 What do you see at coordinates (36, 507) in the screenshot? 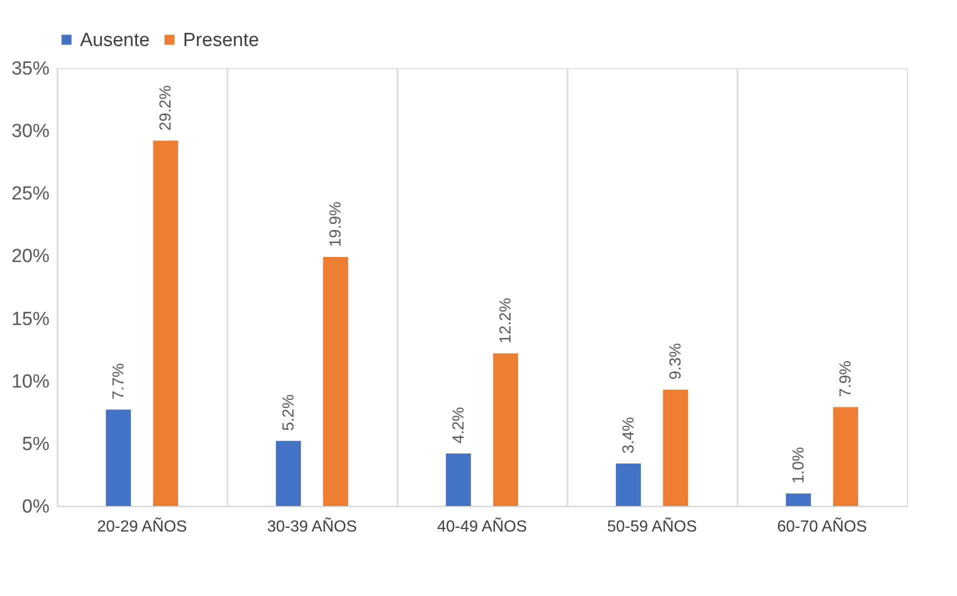
I see `y-tick-label: 0%` at bounding box center [36, 507].